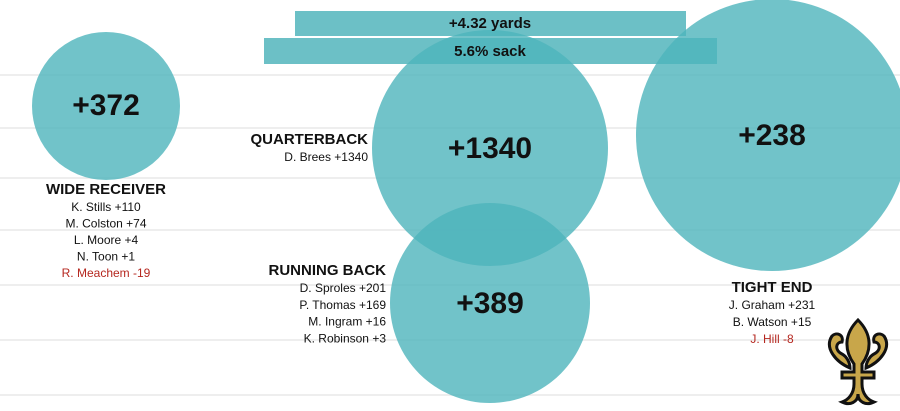 This screenshot has width=900, height=411. Describe the element at coordinates (858, 361) in the screenshot. I see `fleur-de-lis` at that location.